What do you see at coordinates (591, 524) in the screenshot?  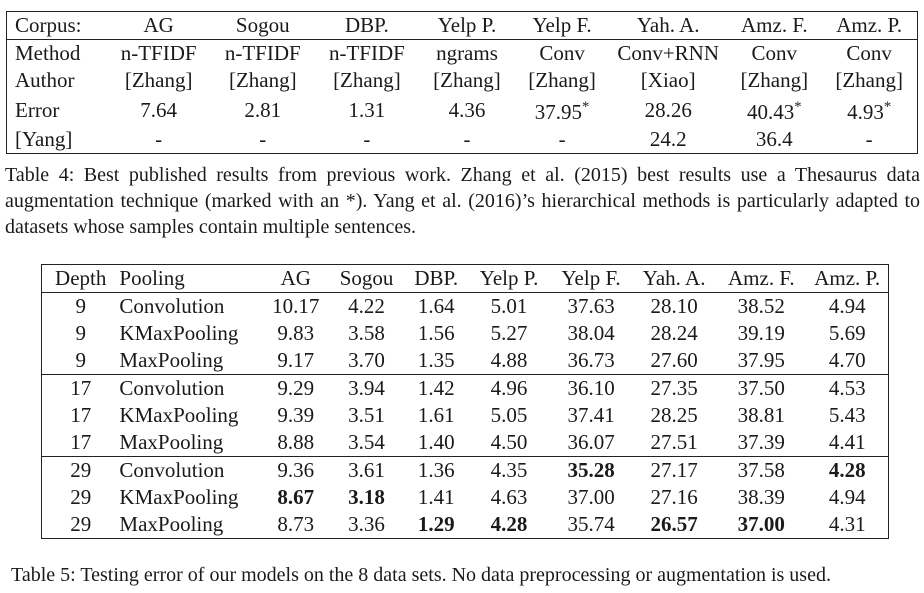 I see `table-cell: 35.74` at bounding box center [591, 524].